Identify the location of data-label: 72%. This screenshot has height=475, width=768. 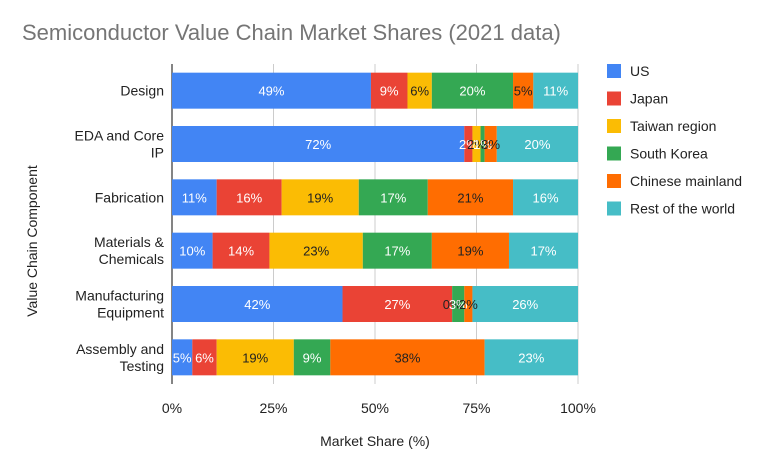
(318, 144).